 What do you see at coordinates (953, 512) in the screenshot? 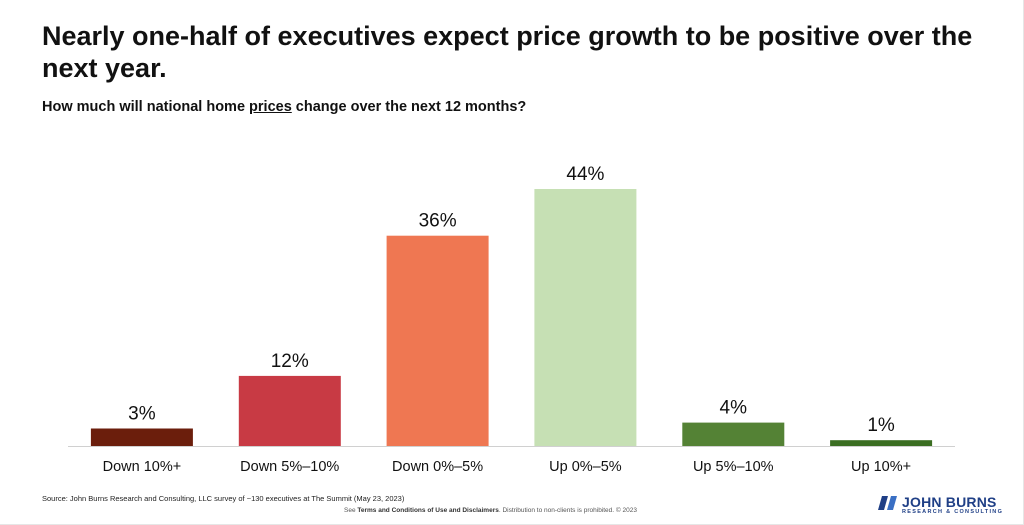
I see `logo-tagline: RESEARCH & CONSULTING` at bounding box center [953, 512].